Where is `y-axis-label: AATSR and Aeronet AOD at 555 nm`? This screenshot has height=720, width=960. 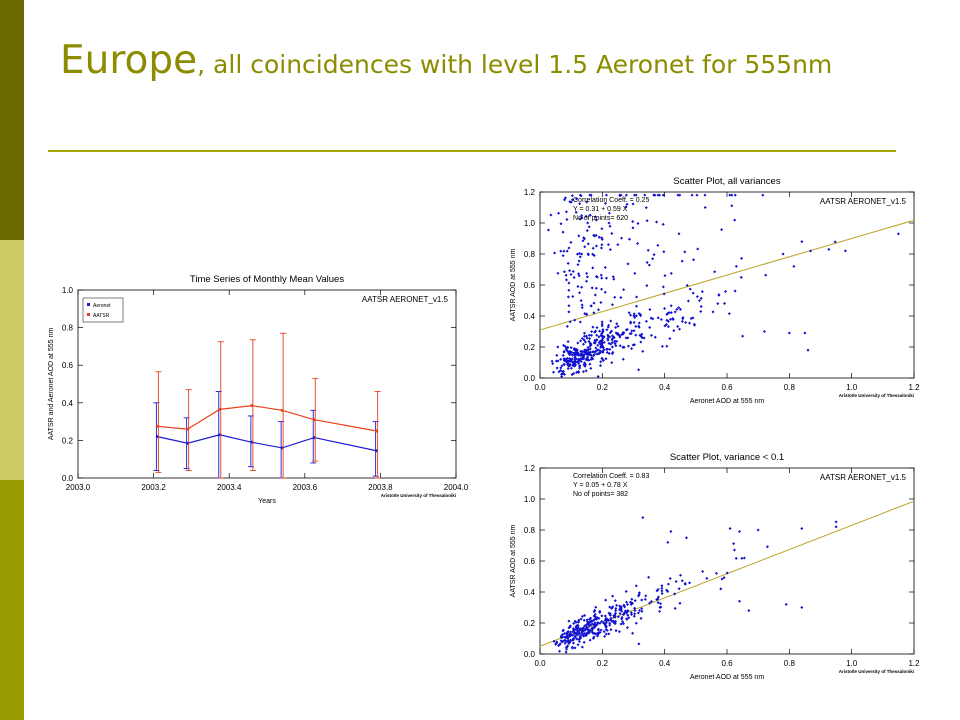 y-axis-label: AATSR and Aeronet AOD at 555 nm is located at coordinates (51, 384).